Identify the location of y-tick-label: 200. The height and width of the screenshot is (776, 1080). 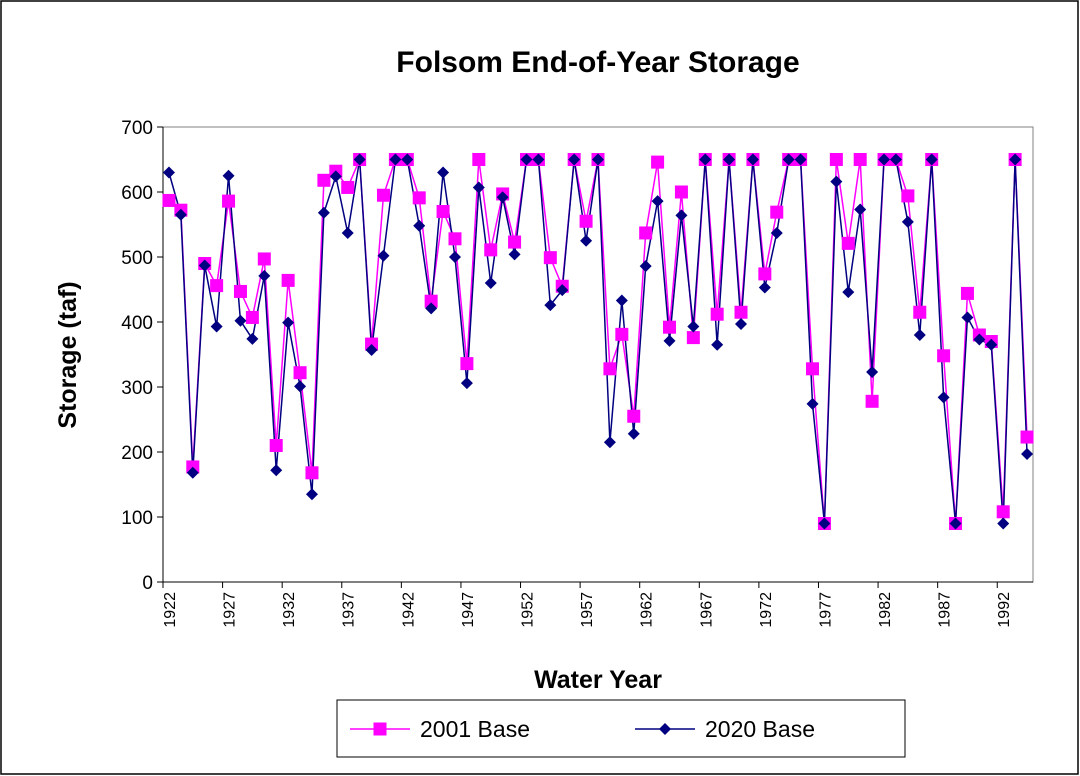
(137, 453).